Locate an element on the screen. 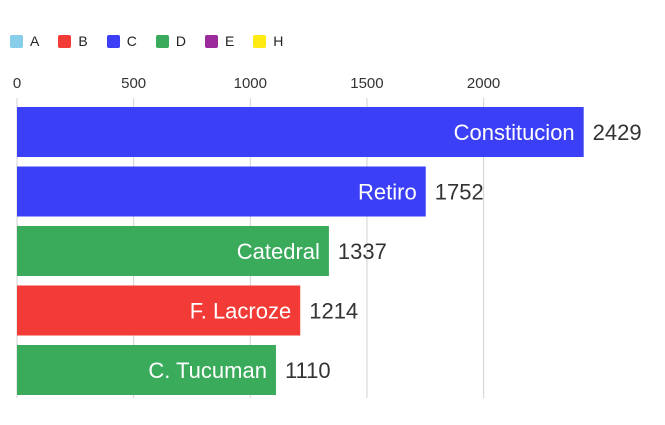  bar-c-tucuman is located at coordinates (146, 370).